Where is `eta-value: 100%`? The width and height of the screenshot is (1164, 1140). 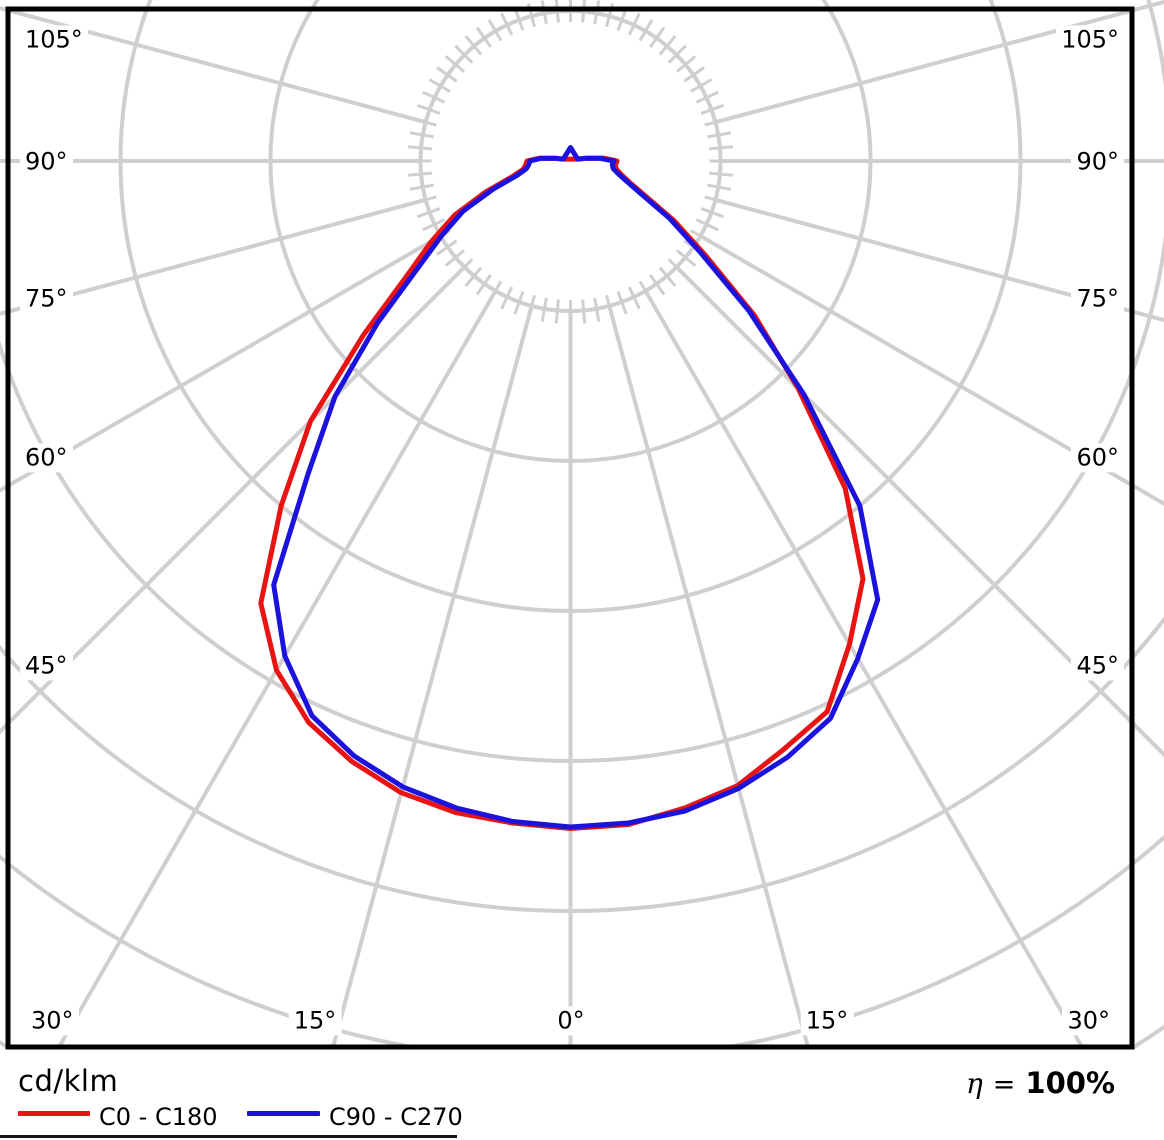
eta-value: 100% is located at coordinates (1070, 1083).